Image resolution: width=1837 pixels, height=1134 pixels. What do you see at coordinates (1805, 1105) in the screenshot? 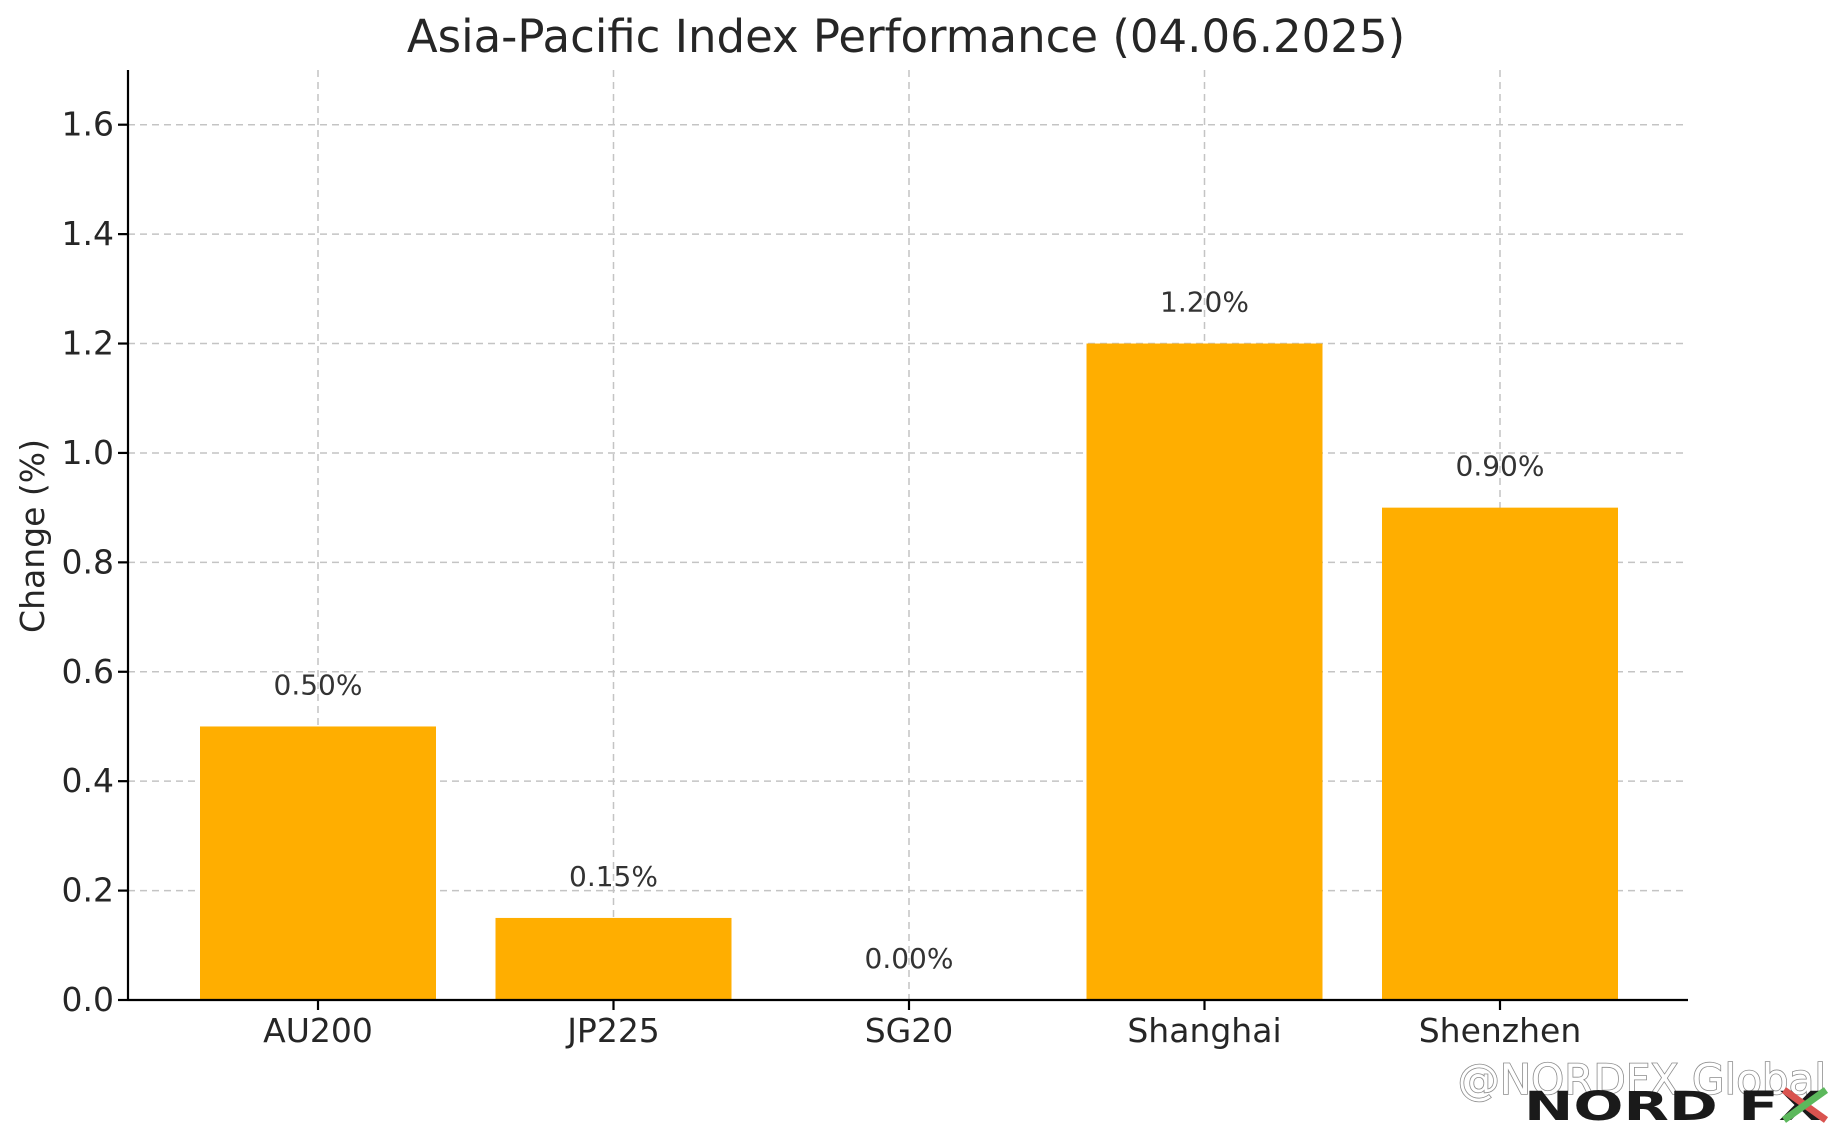
I see `logo-accent-stroke` at bounding box center [1805, 1105].